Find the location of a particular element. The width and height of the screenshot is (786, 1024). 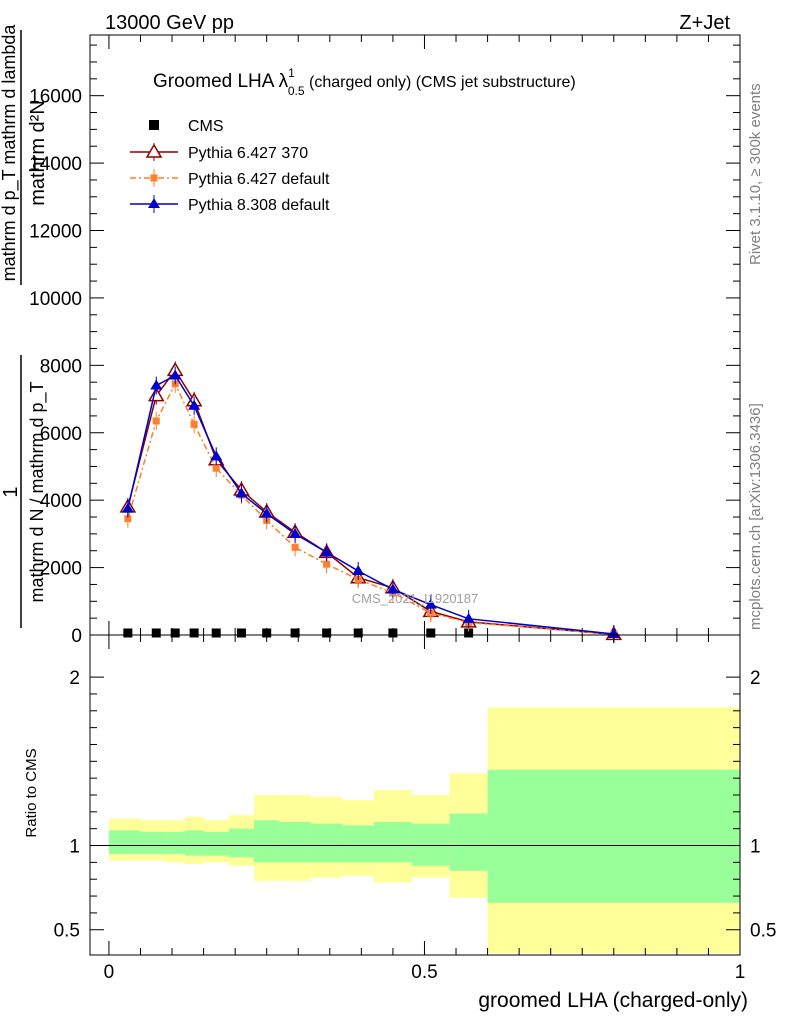

y-tick-label: 10000 is located at coordinates (55, 299).